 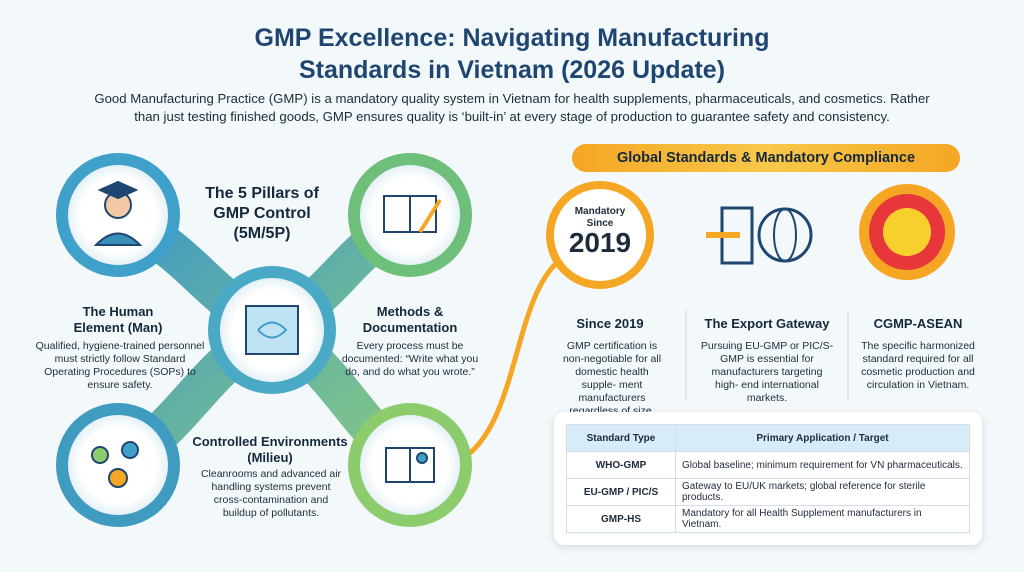 I want to click on title-line: GMP Excellence: Navigating Manufacturing, so click(x=512, y=38).